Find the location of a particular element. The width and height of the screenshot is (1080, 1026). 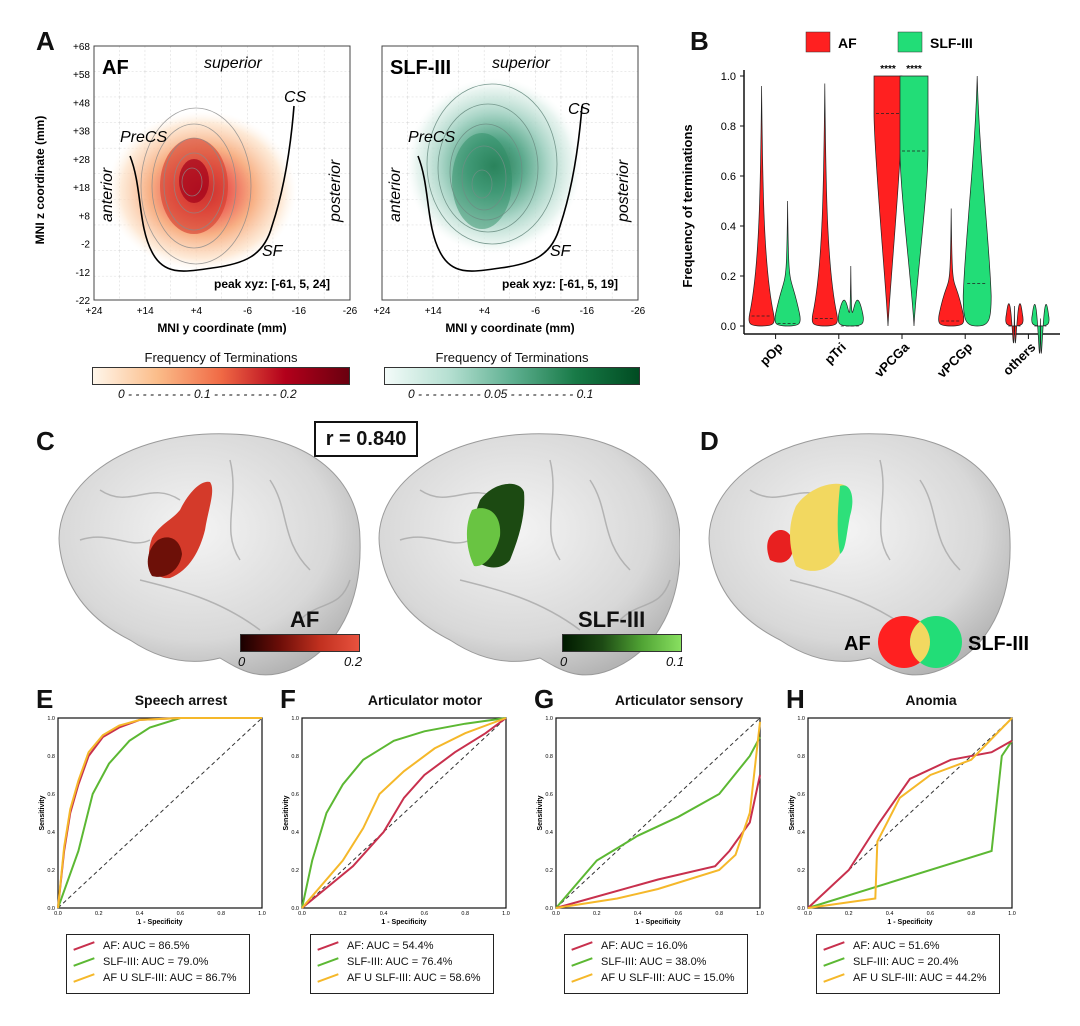

roc-legend-text: SLF-III: AUC = 38.0% is located at coordinates (654, 962).